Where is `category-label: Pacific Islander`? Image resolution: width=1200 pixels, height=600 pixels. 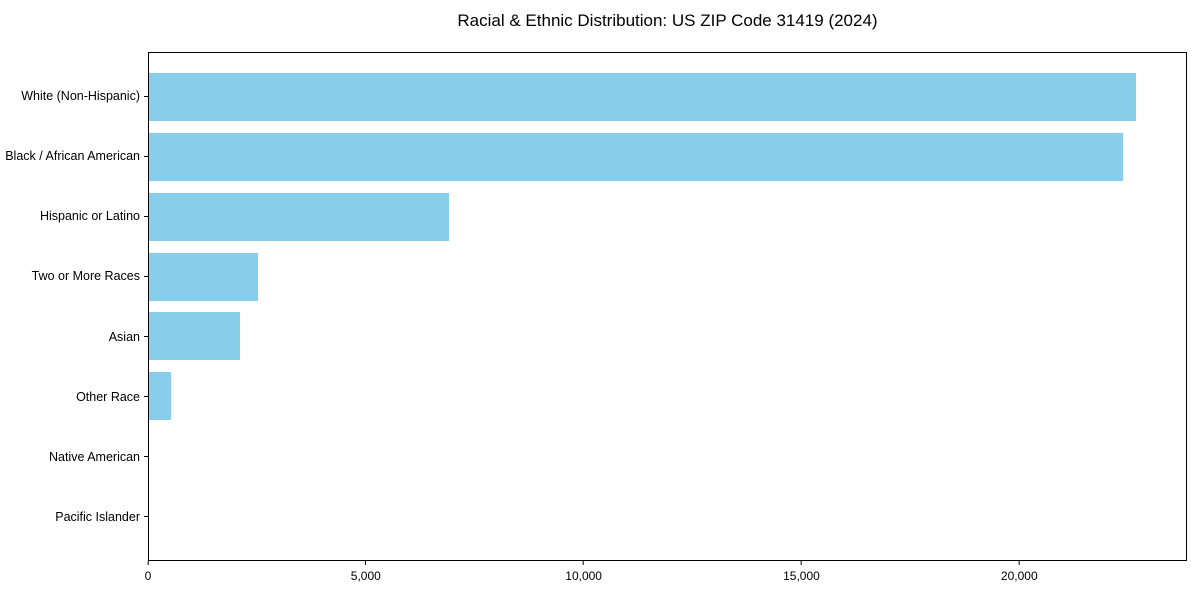
category-label: Pacific Islander is located at coordinates (97, 516).